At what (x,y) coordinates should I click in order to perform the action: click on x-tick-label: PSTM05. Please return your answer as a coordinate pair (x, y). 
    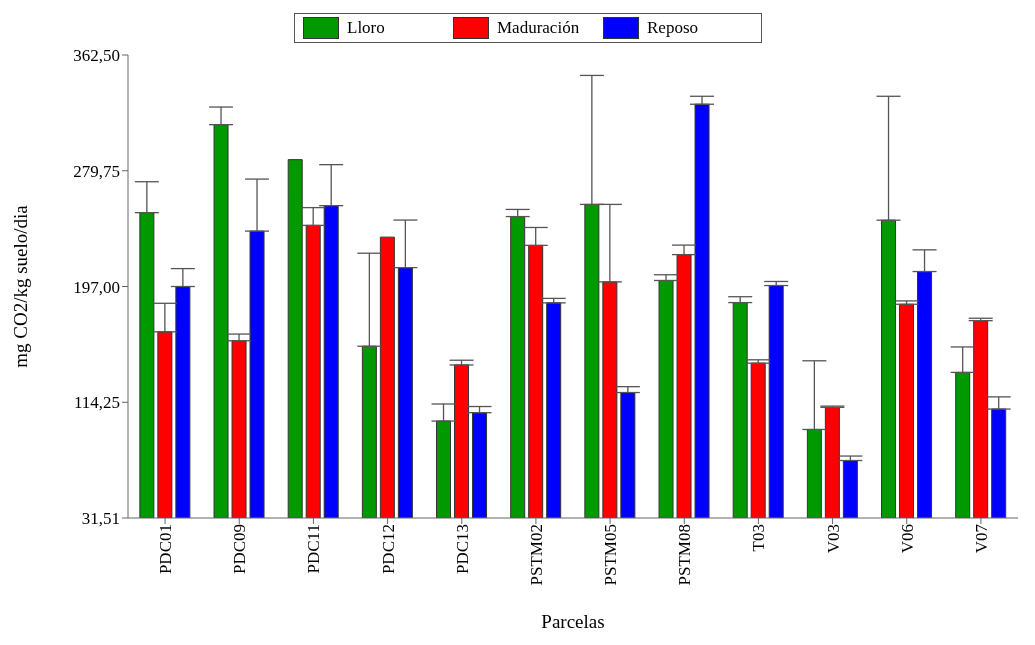
    Looking at the image, I should click on (611, 555).